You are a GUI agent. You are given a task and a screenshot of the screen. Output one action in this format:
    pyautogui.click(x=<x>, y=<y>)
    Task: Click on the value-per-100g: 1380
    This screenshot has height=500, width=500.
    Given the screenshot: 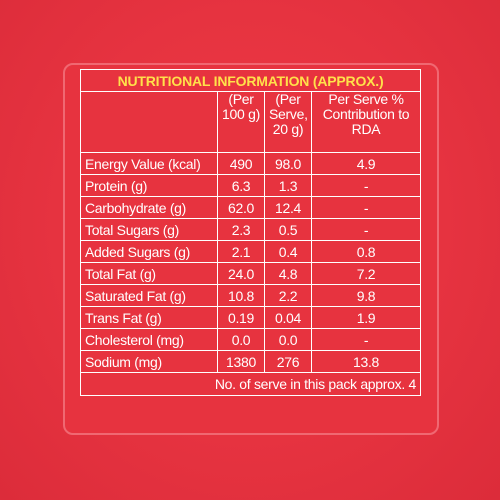 What is the action you would take?
    pyautogui.click(x=241, y=361)
    